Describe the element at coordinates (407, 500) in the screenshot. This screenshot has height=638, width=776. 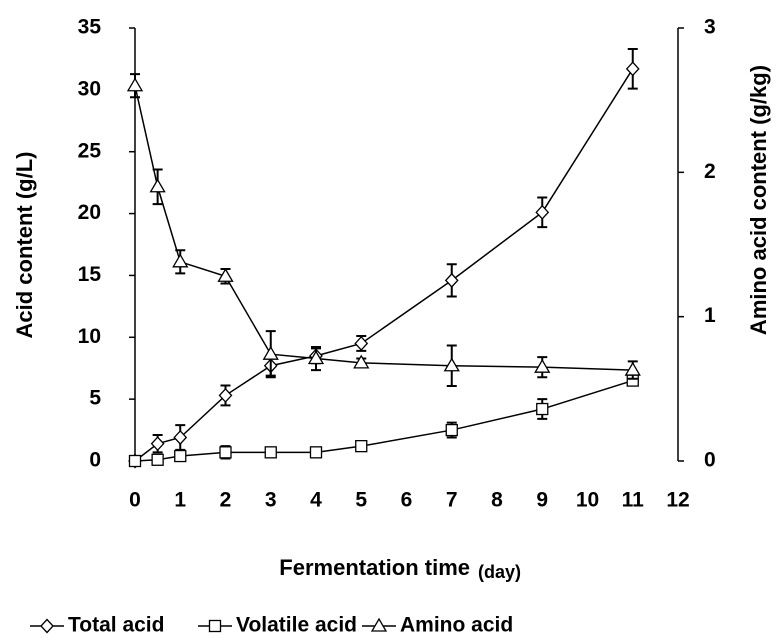
I see `x-tick-label: 6` at that location.